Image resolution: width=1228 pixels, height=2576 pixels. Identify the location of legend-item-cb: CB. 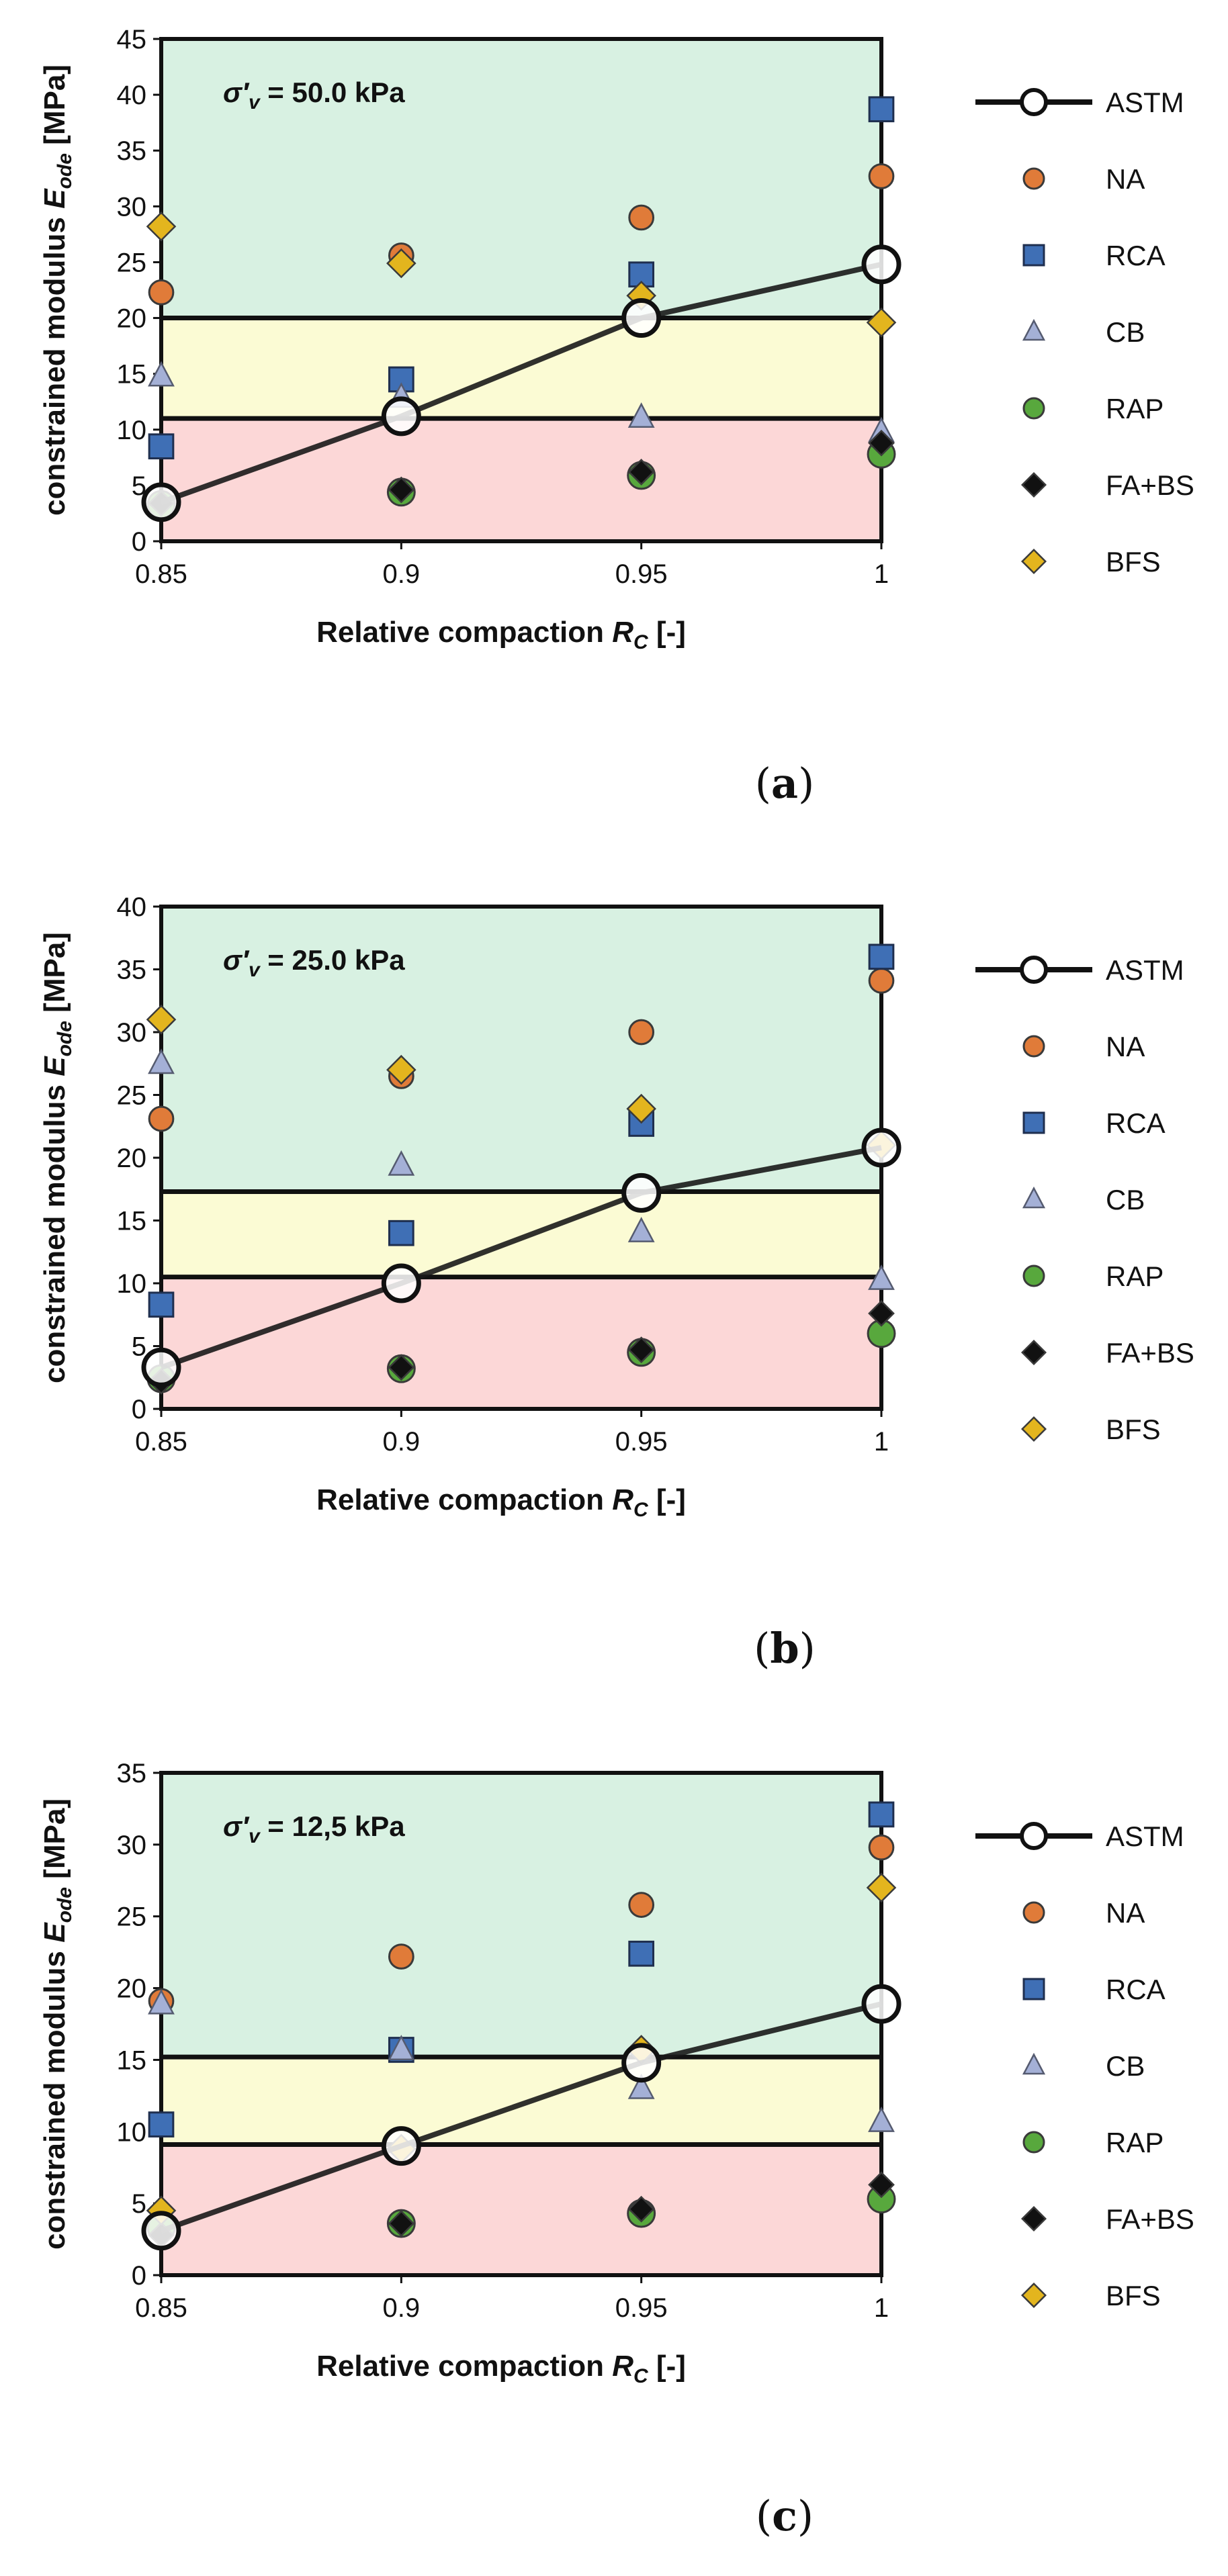
(1083, 332).